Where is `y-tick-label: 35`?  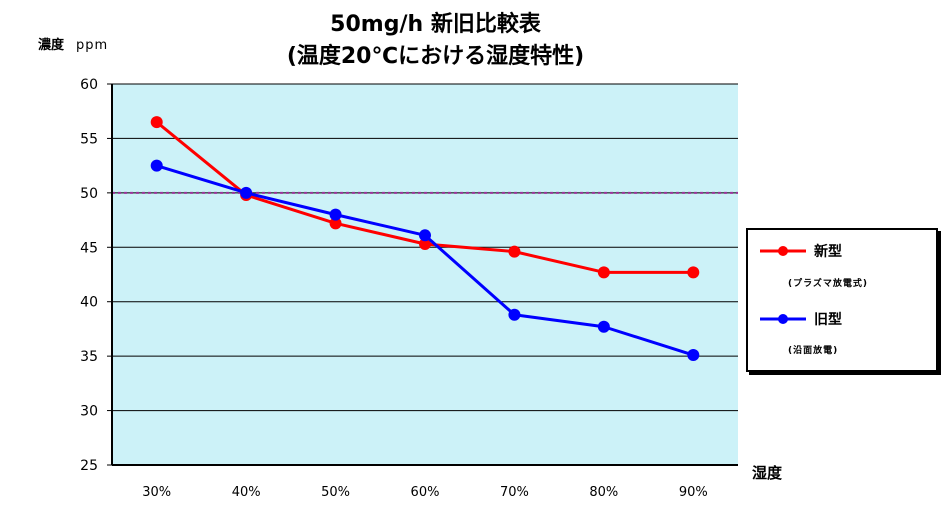
y-tick-label: 35 is located at coordinates (89, 357).